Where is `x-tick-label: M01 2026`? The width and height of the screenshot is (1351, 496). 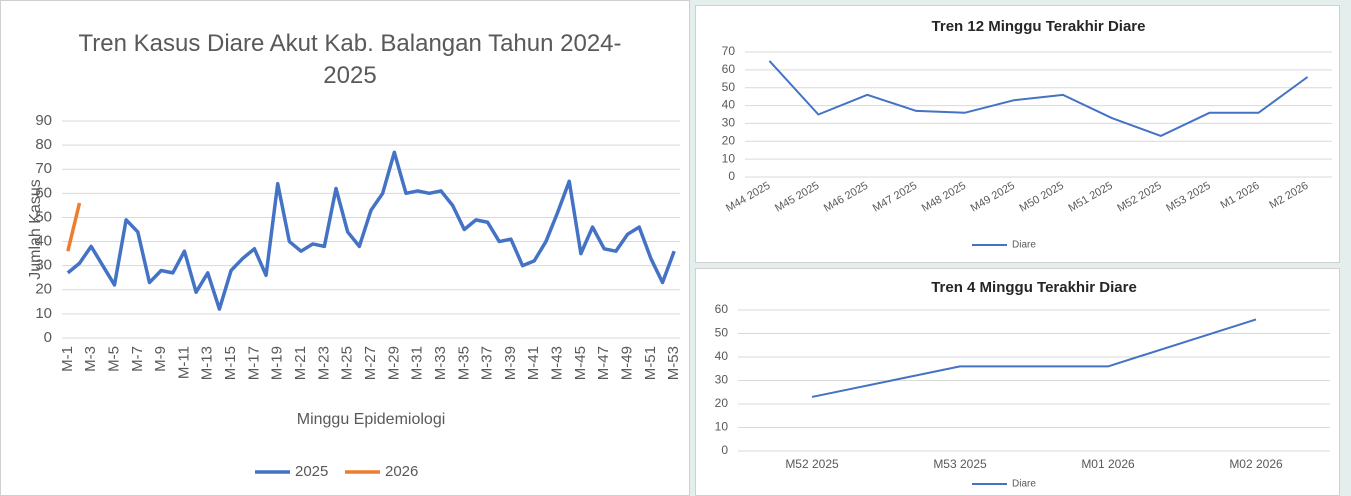 x-tick-label: M01 2026 is located at coordinates (1108, 464).